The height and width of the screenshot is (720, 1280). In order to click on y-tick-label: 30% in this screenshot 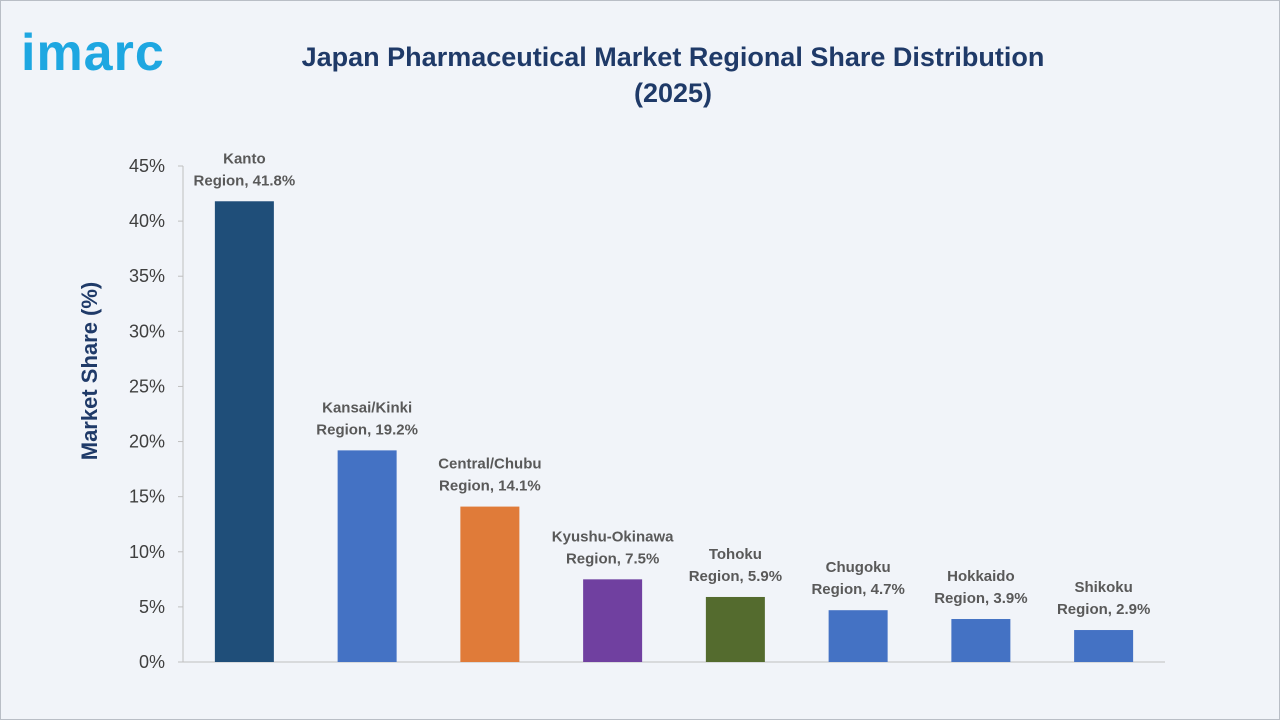, I will do `click(147, 331)`.